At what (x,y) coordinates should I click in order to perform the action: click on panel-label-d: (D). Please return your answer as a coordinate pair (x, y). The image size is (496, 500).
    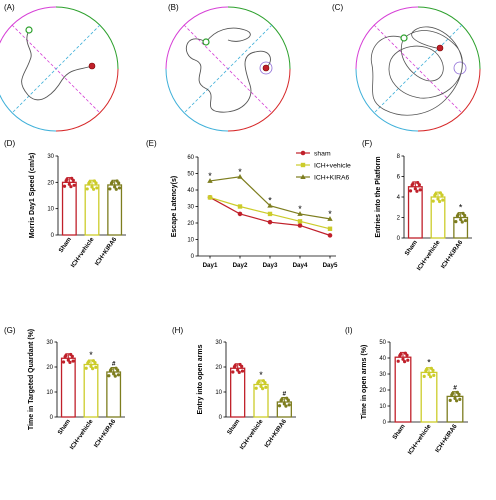
    Looking at the image, I should click on (9, 143).